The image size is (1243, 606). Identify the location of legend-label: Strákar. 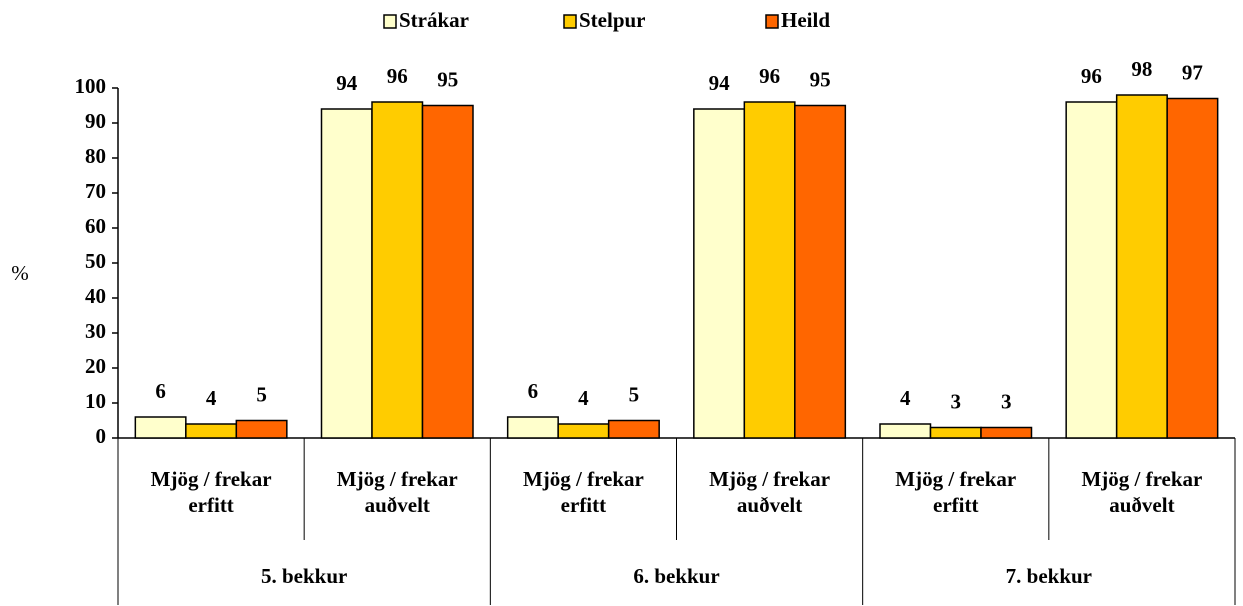
(434, 20).